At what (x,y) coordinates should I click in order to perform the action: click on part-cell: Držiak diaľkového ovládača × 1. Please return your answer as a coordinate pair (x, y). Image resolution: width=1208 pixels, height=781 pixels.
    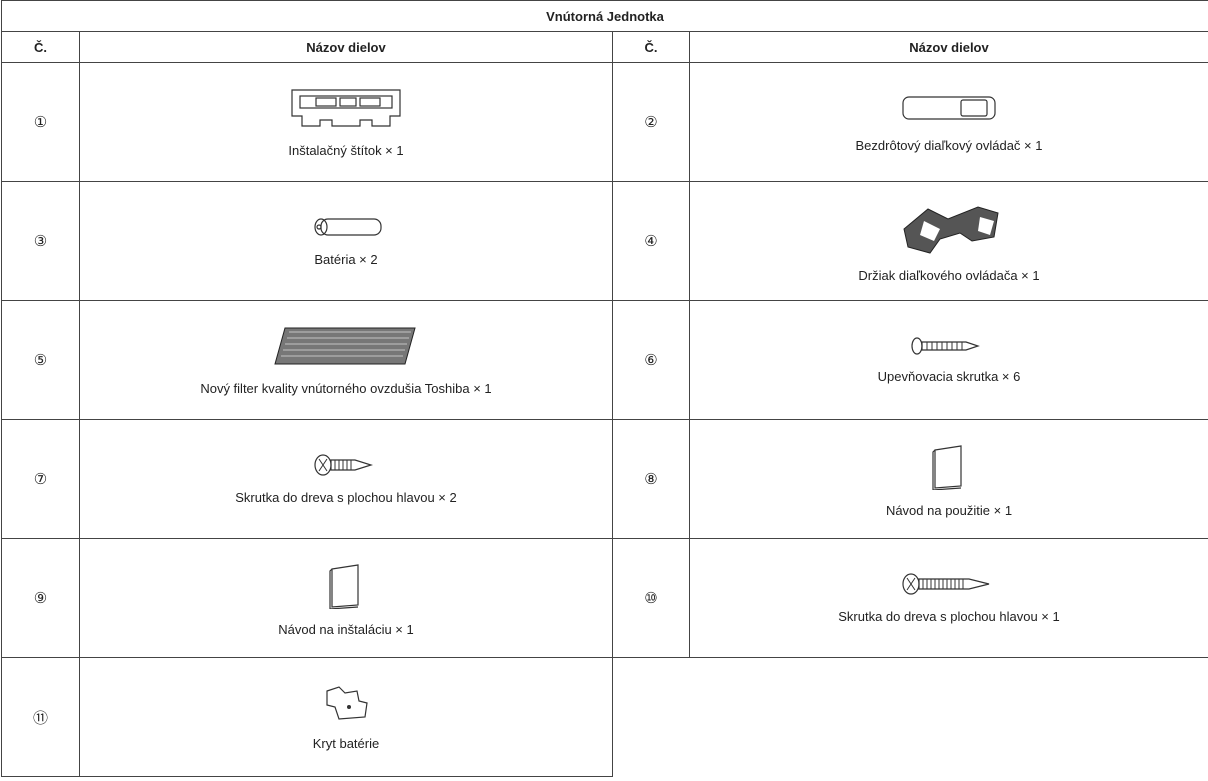
    Looking at the image, I should click on (948, 241).